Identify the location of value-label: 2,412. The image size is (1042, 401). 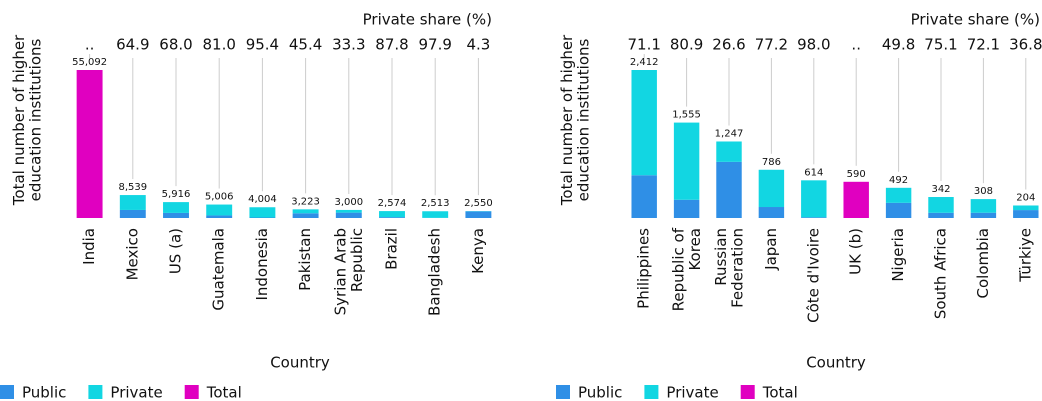
(644, 62).